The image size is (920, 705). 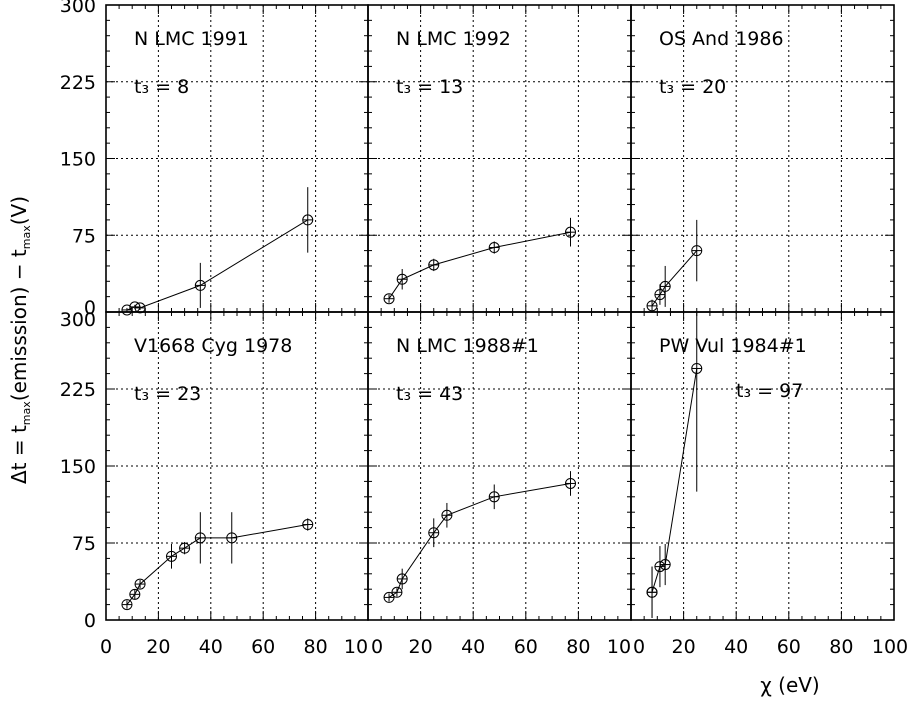 What do you see at coordinates (692, 87) in the screenshot?
I see `panel-t3-label: t₃ = 20` at bounding box center [692, 87].